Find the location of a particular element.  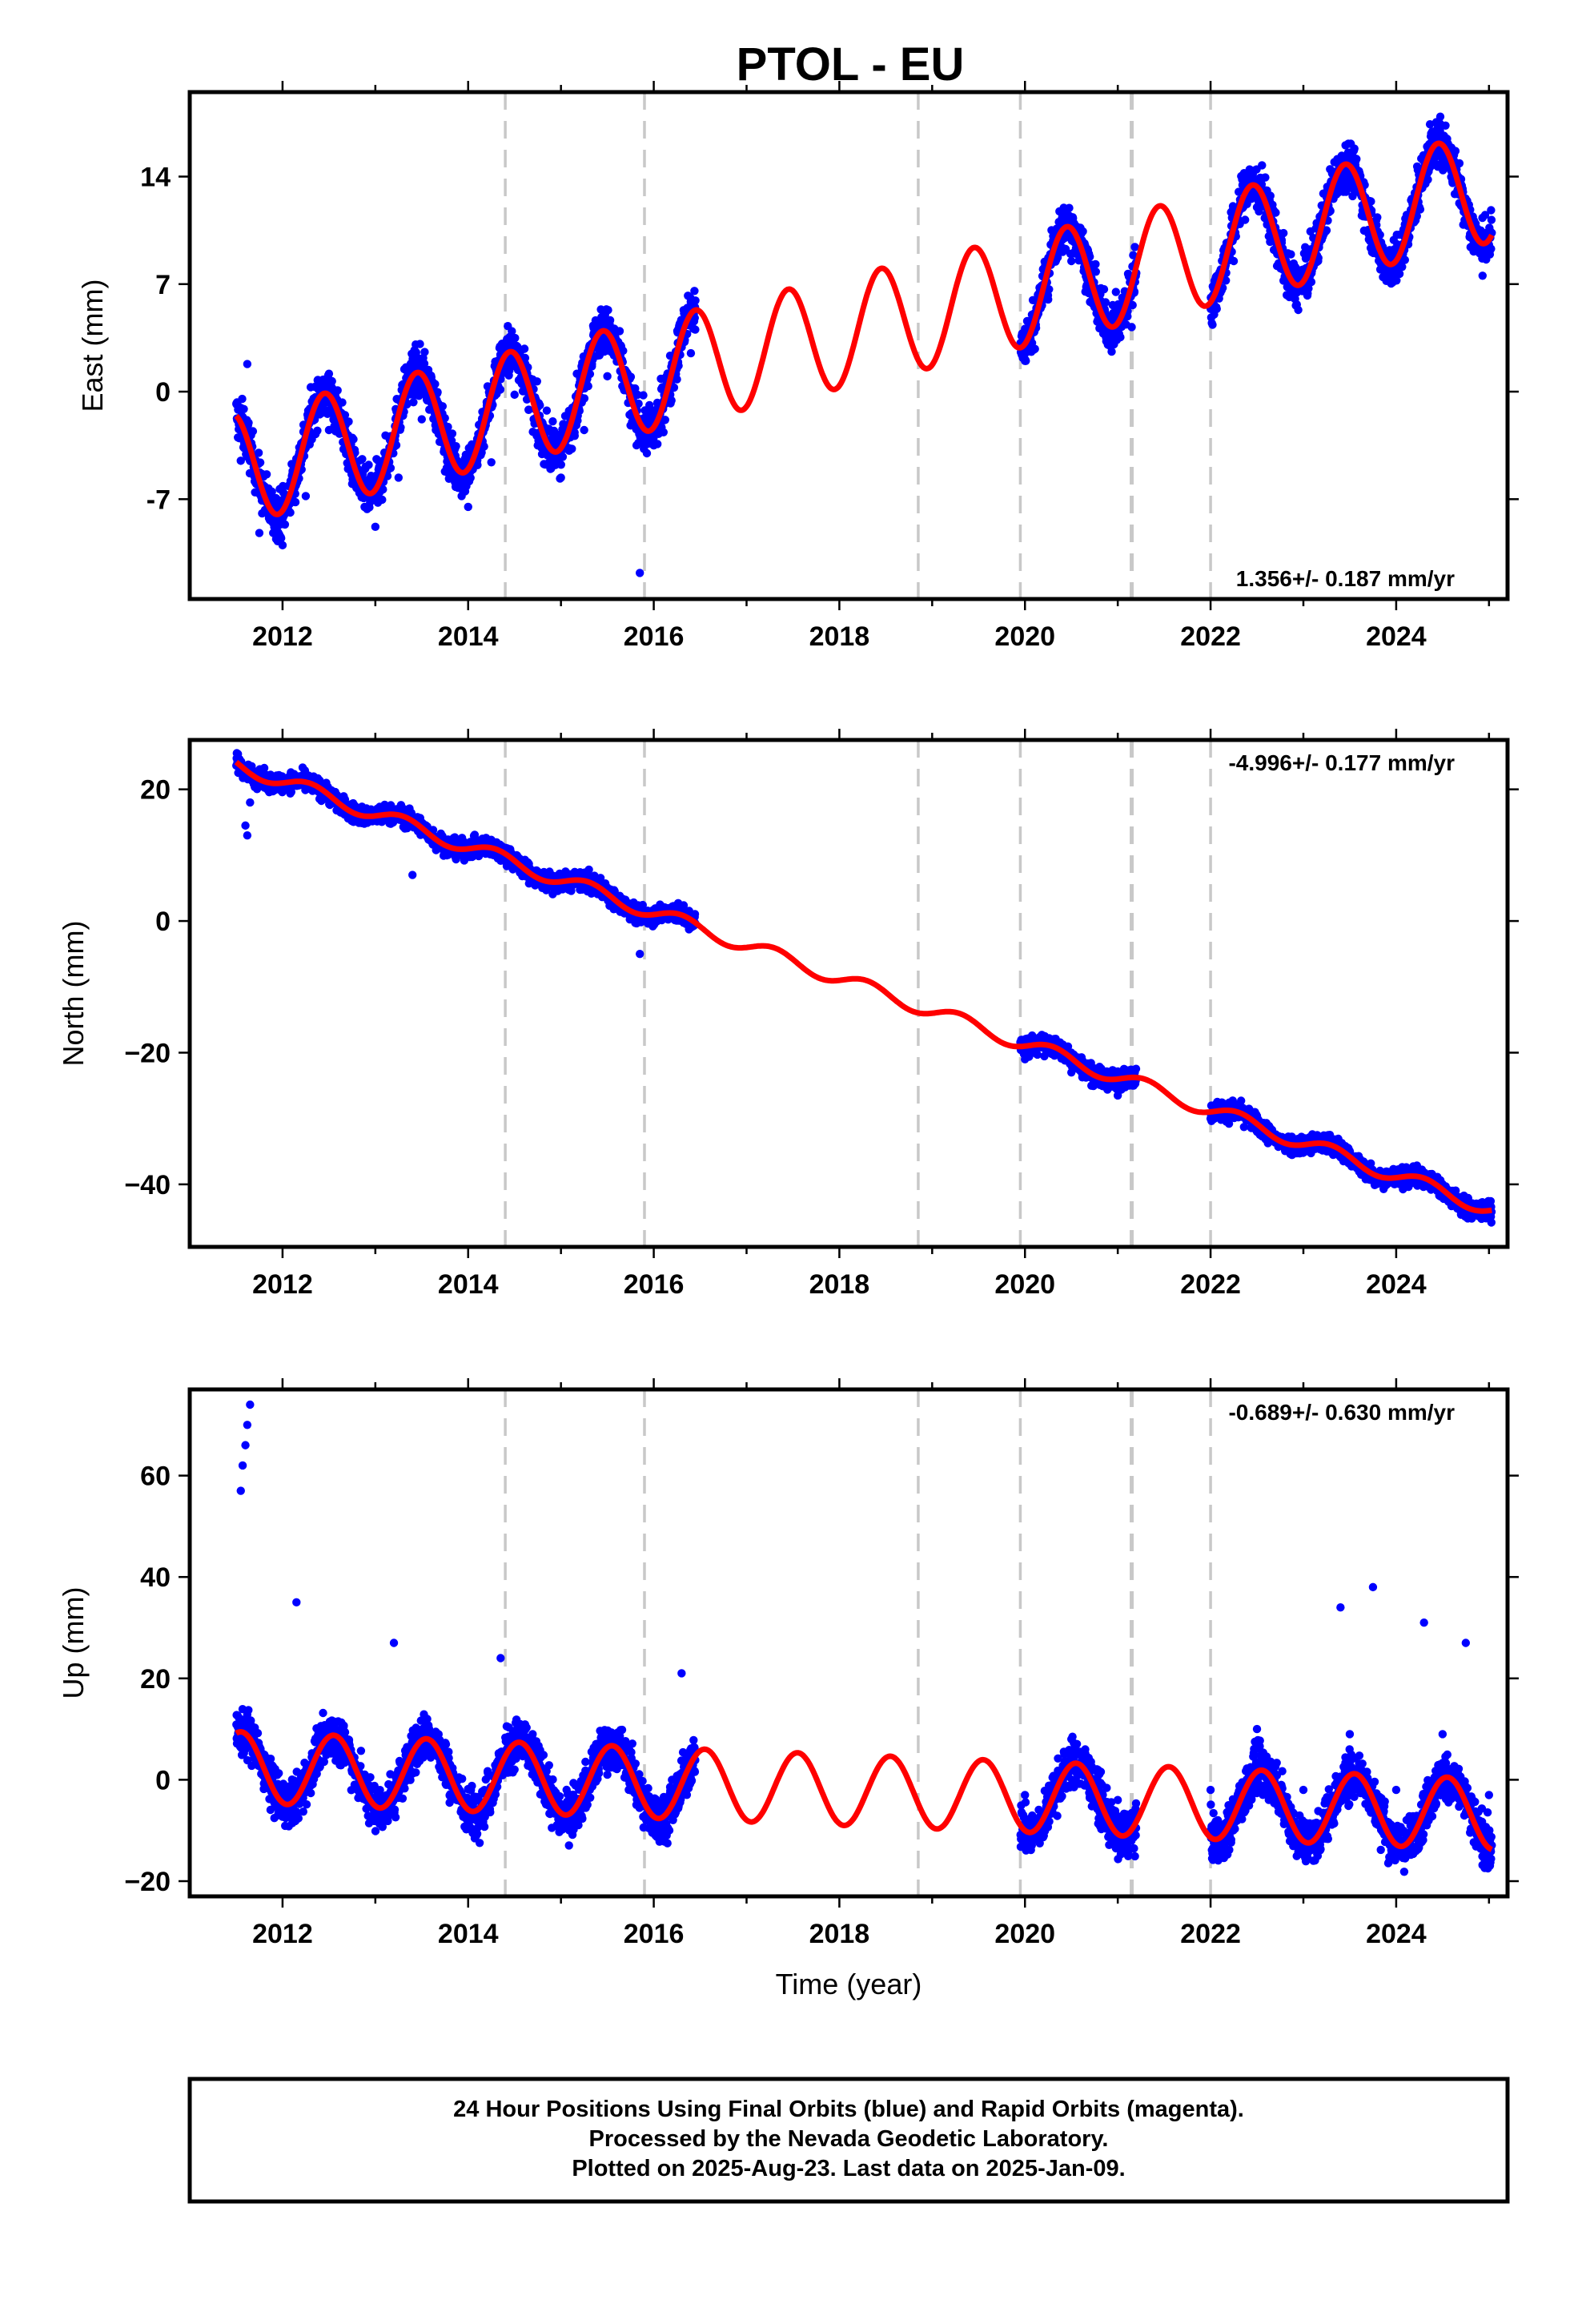

y-axis-label: East (mm) is located at coordinates (92, 345).